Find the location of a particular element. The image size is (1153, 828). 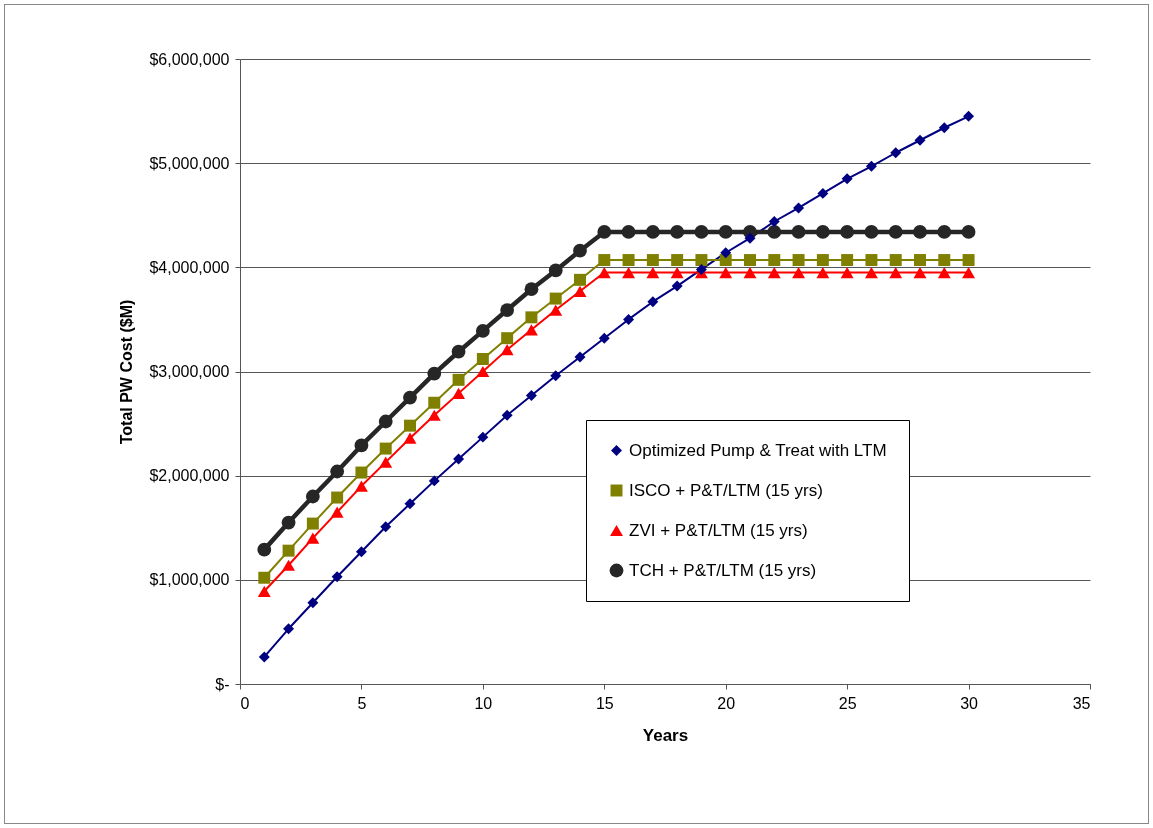

y-tick-label: $- is located at coordinates (222, 684).